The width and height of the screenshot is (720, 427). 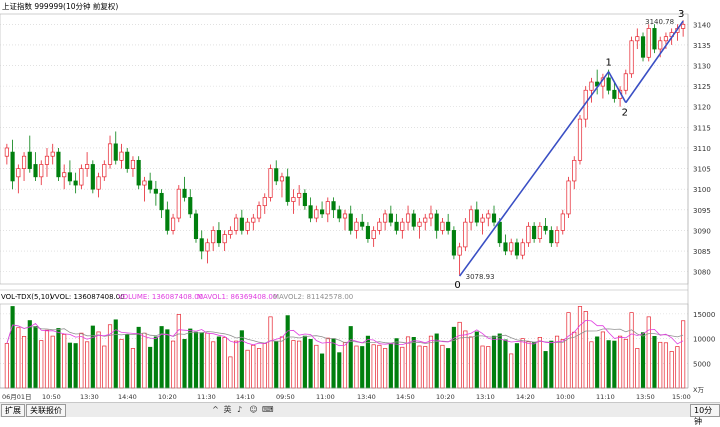 I want to click on period-selector: 10分钟, so click(x=705, y=415).